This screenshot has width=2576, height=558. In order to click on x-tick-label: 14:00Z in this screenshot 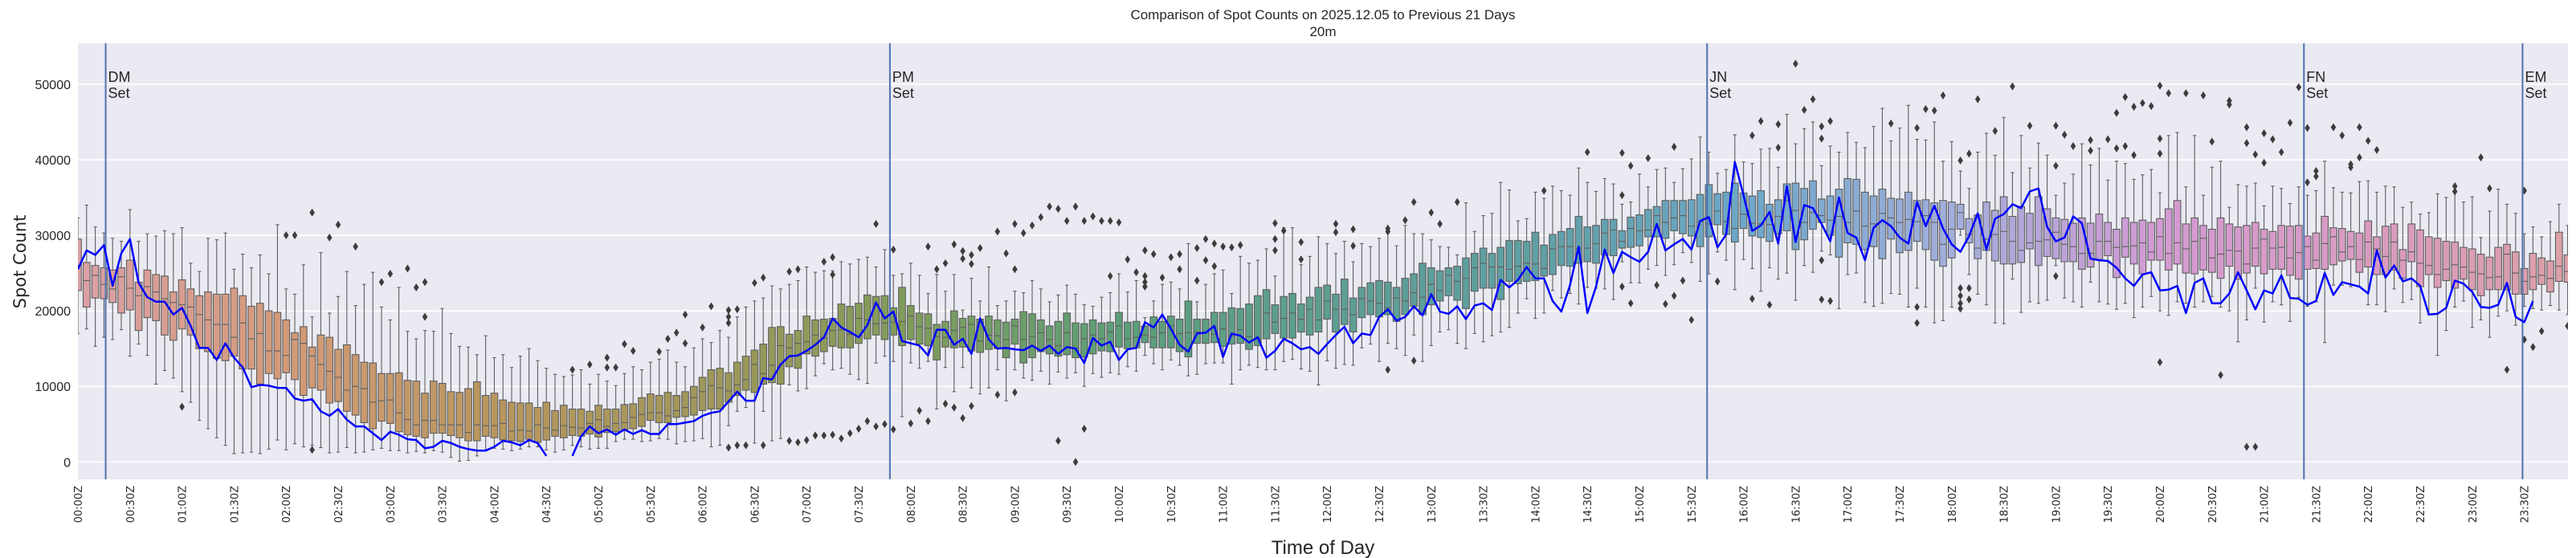, I will do `click(1536, 504)`.